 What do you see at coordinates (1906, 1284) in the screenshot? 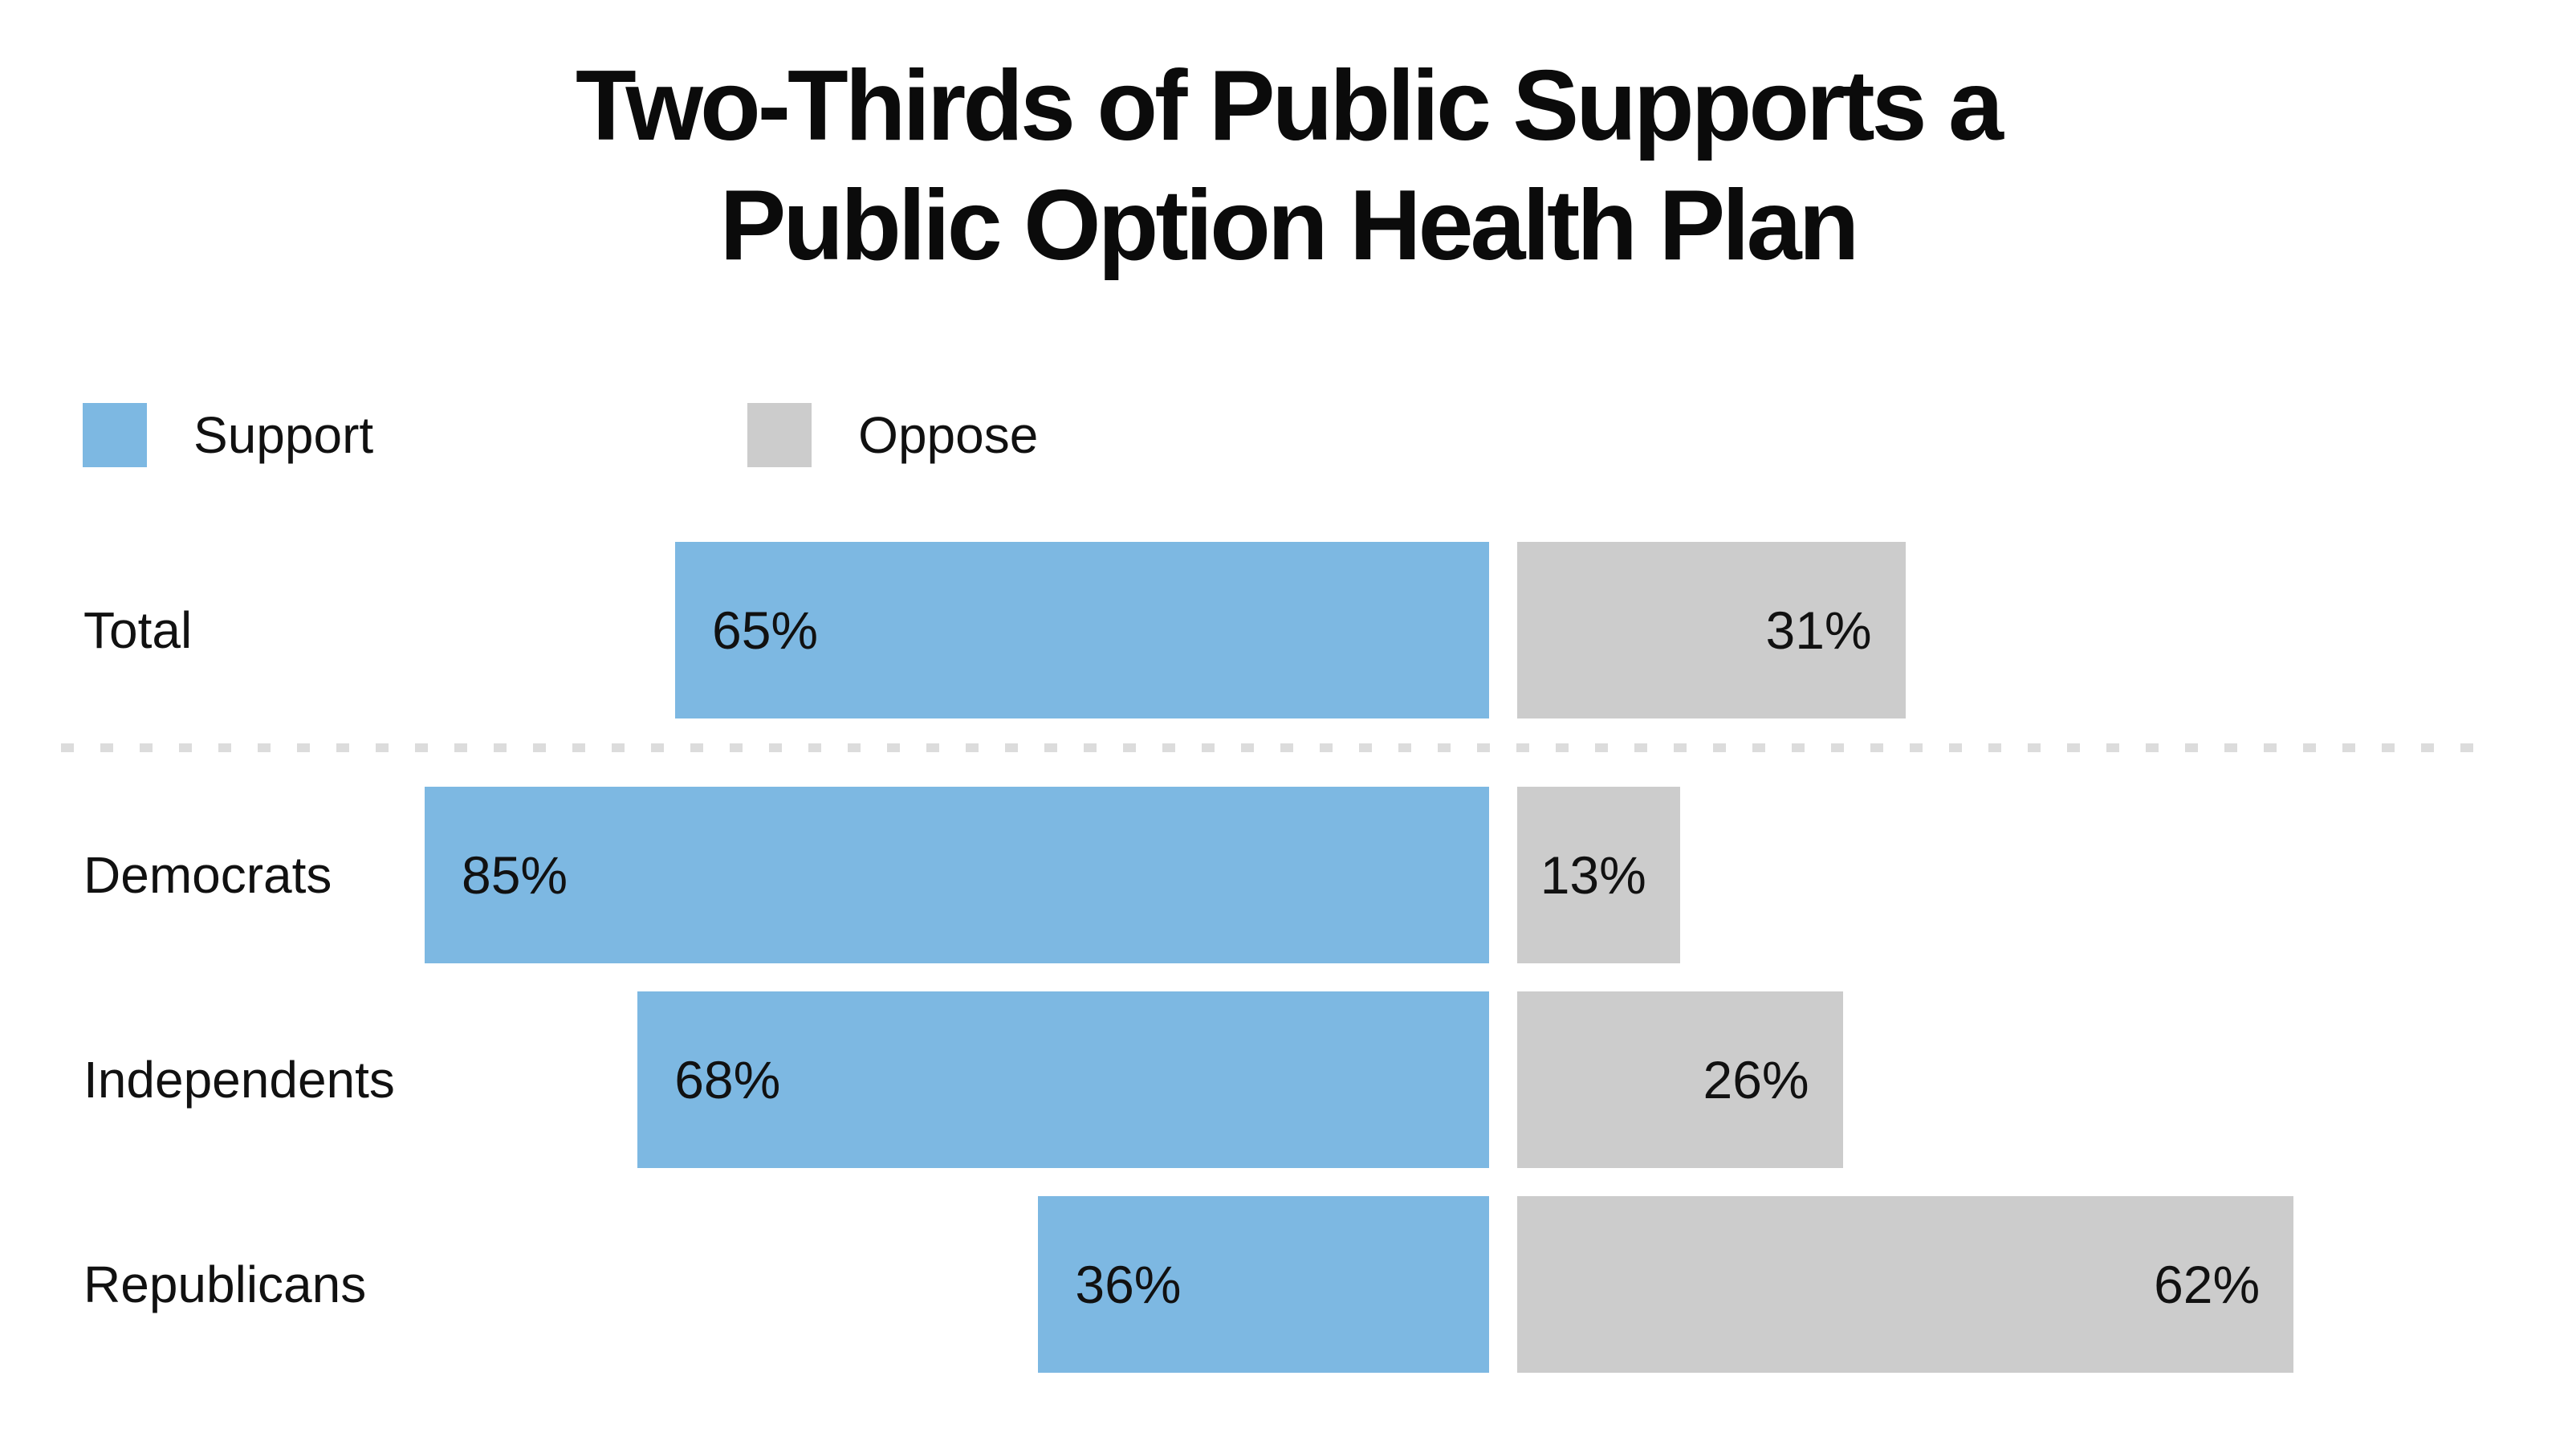
I see `oppose-bar-republicans: 62%` at bounding box center [1906, 1284].